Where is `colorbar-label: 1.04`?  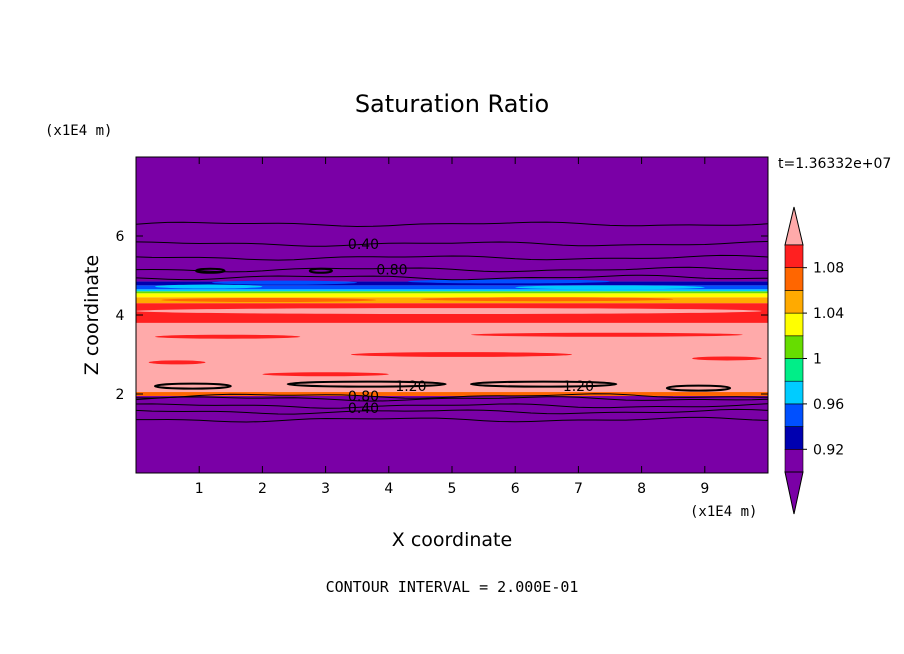 colorbar-label: 1.04 is located at coordinates (828, 314).